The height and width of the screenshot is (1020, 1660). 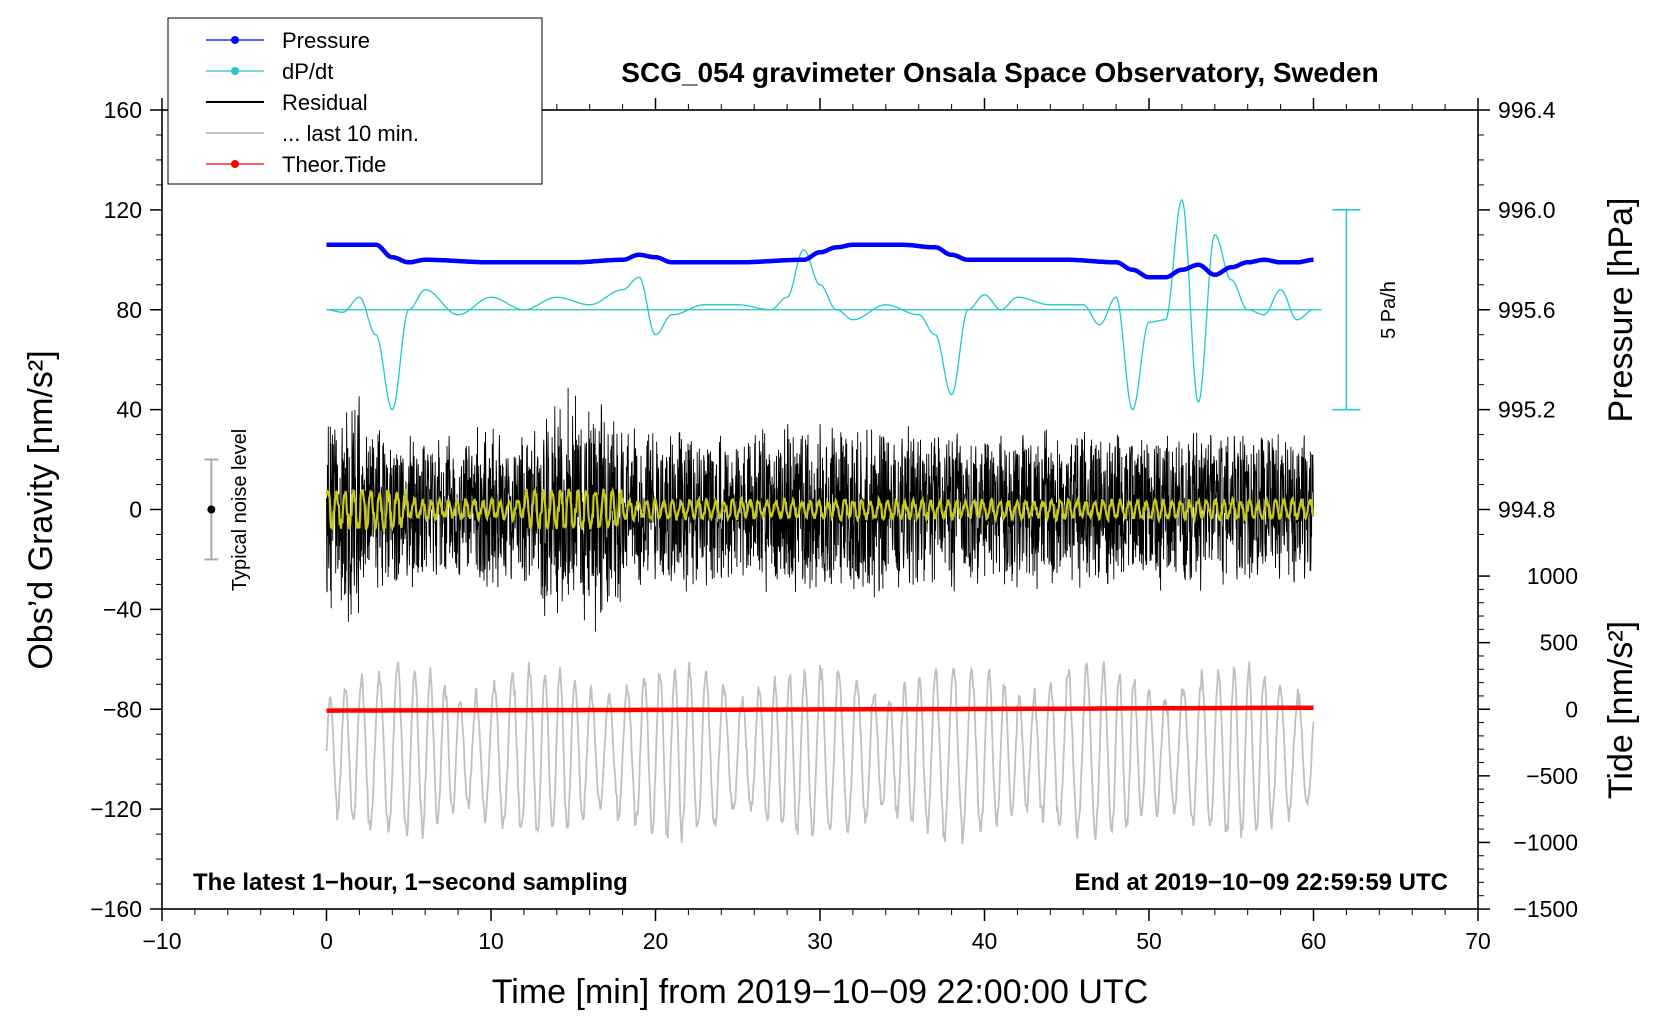 What do you see at coordinates (1621, 710) in the screenshot?
I see `y-axis-label-tide: Tide [nm/s²]` at bounding box center [1621, 710].